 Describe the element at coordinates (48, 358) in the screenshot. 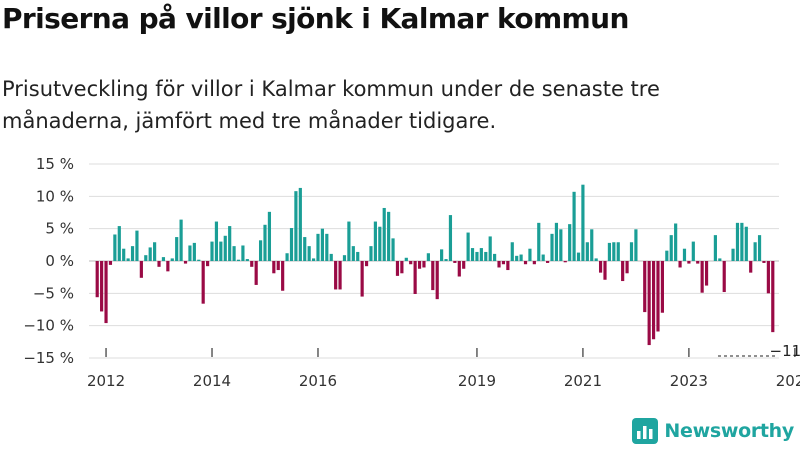

I see `y-tick-label: −15 %` at that location.